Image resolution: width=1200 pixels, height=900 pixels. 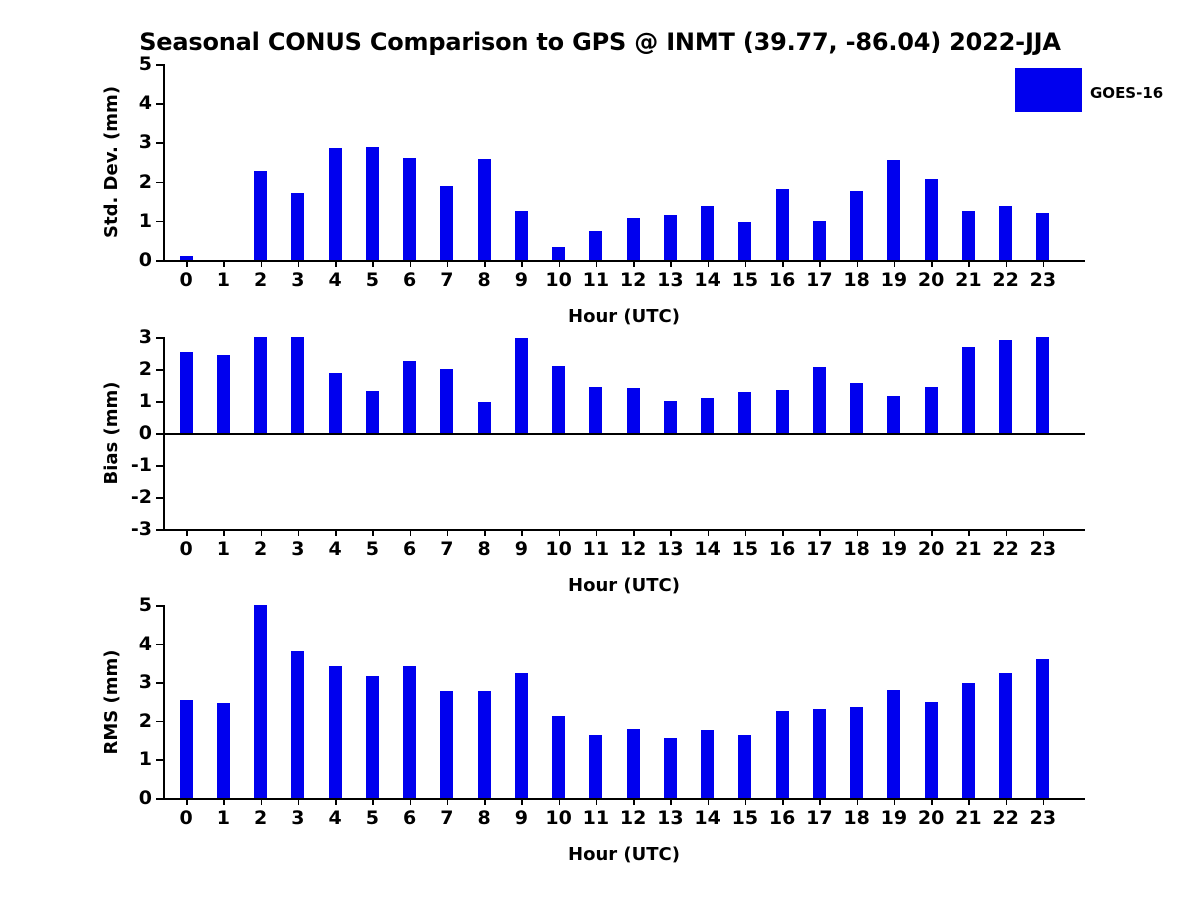 I want to click on x-tick-label: 21, so click(x=968, y=549).